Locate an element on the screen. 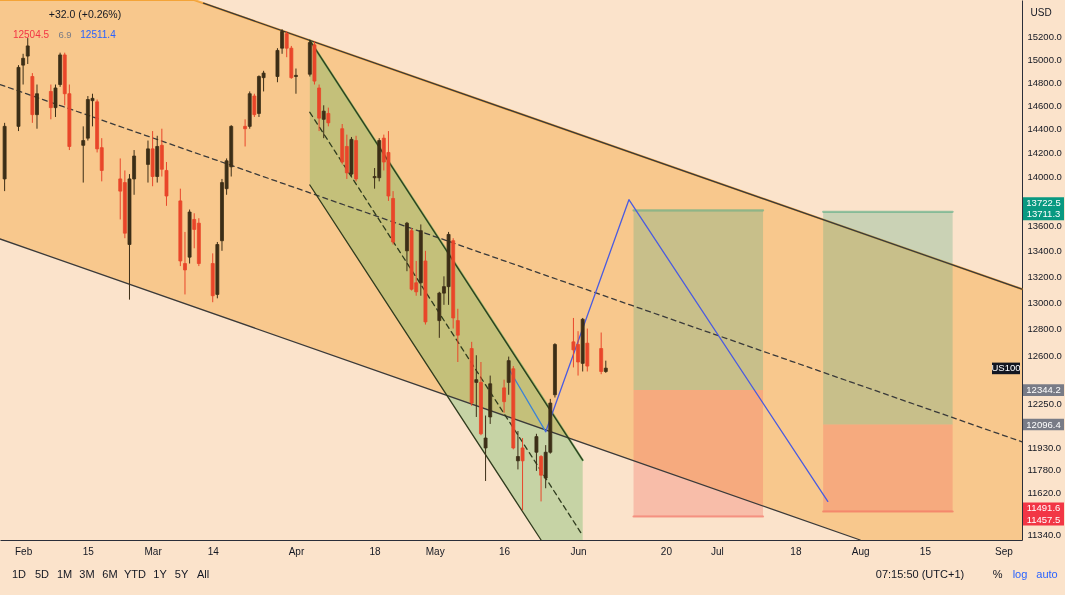 The height and width of the screenshot is (595, 1065). y-tick-label: 12250.0 is located at coordinates (1044, 403).